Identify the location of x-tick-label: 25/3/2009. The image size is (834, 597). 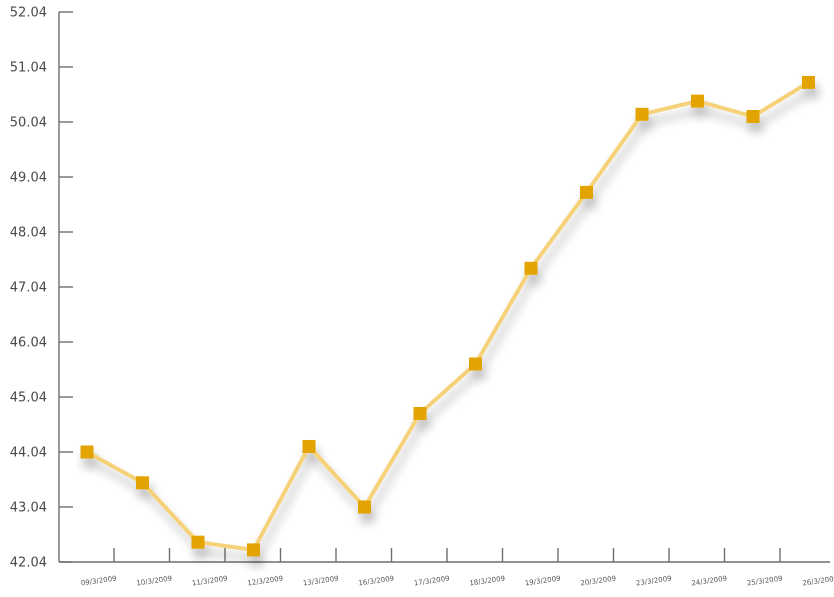
(764, 581).